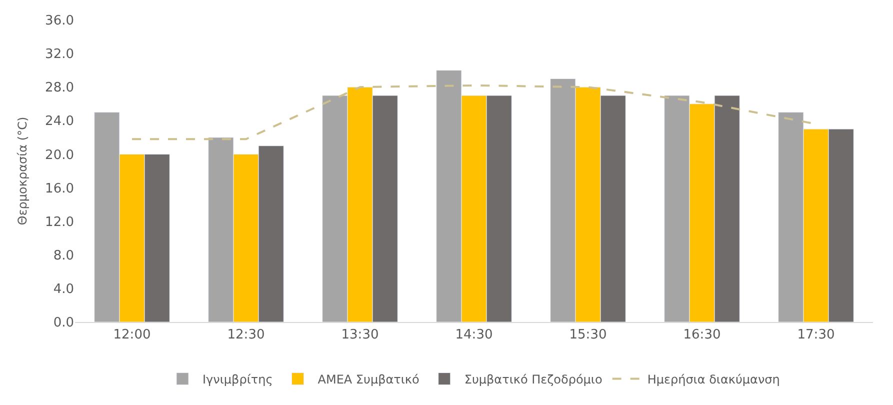 The width and height of the screenshot is (893, 405). Describe the element at coordinates (59, 155) in the screenshot. I see `y-tick-label: 20.0` at that location.